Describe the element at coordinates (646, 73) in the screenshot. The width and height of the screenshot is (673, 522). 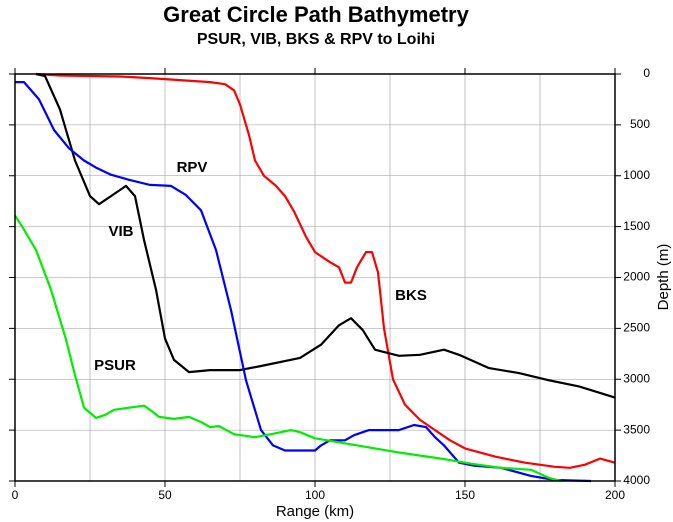
I see `y-tick-label: 0` at that location.